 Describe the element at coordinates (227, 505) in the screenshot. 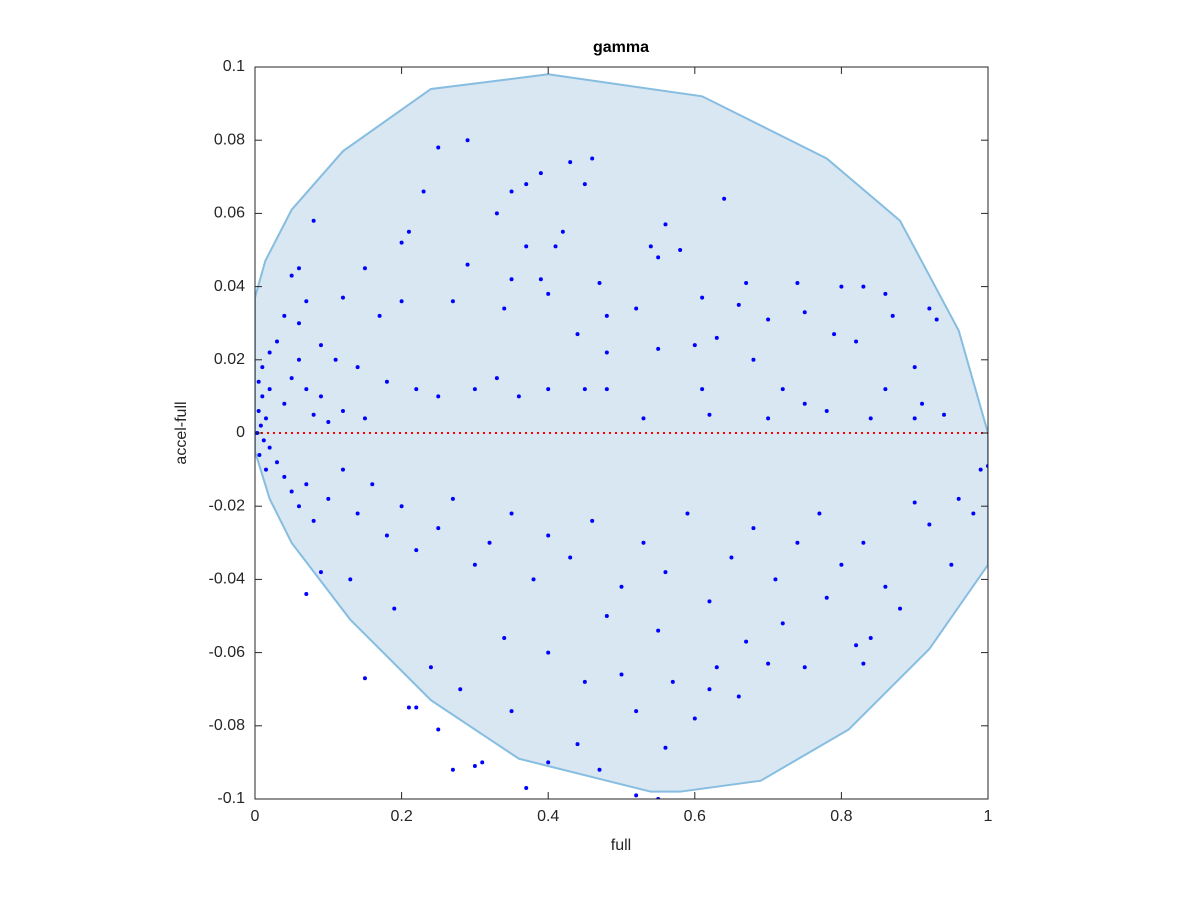

I see `y-tick-label: -0.02` at that location.